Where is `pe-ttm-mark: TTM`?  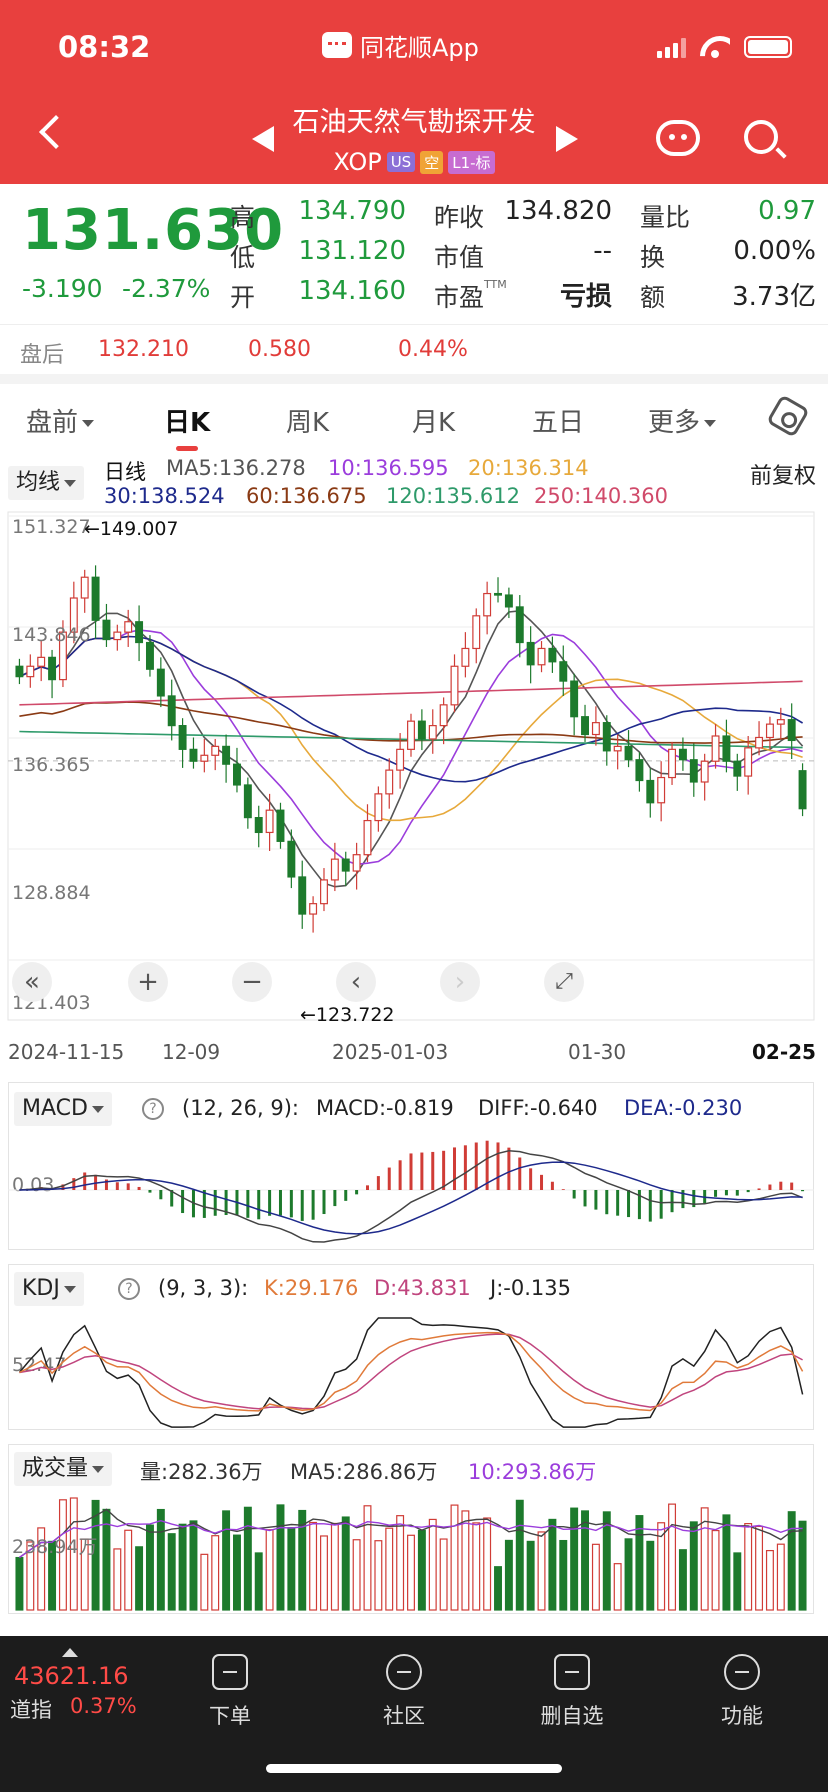 pe-ttm-mark: TTM is located at coordinates (495, 284).